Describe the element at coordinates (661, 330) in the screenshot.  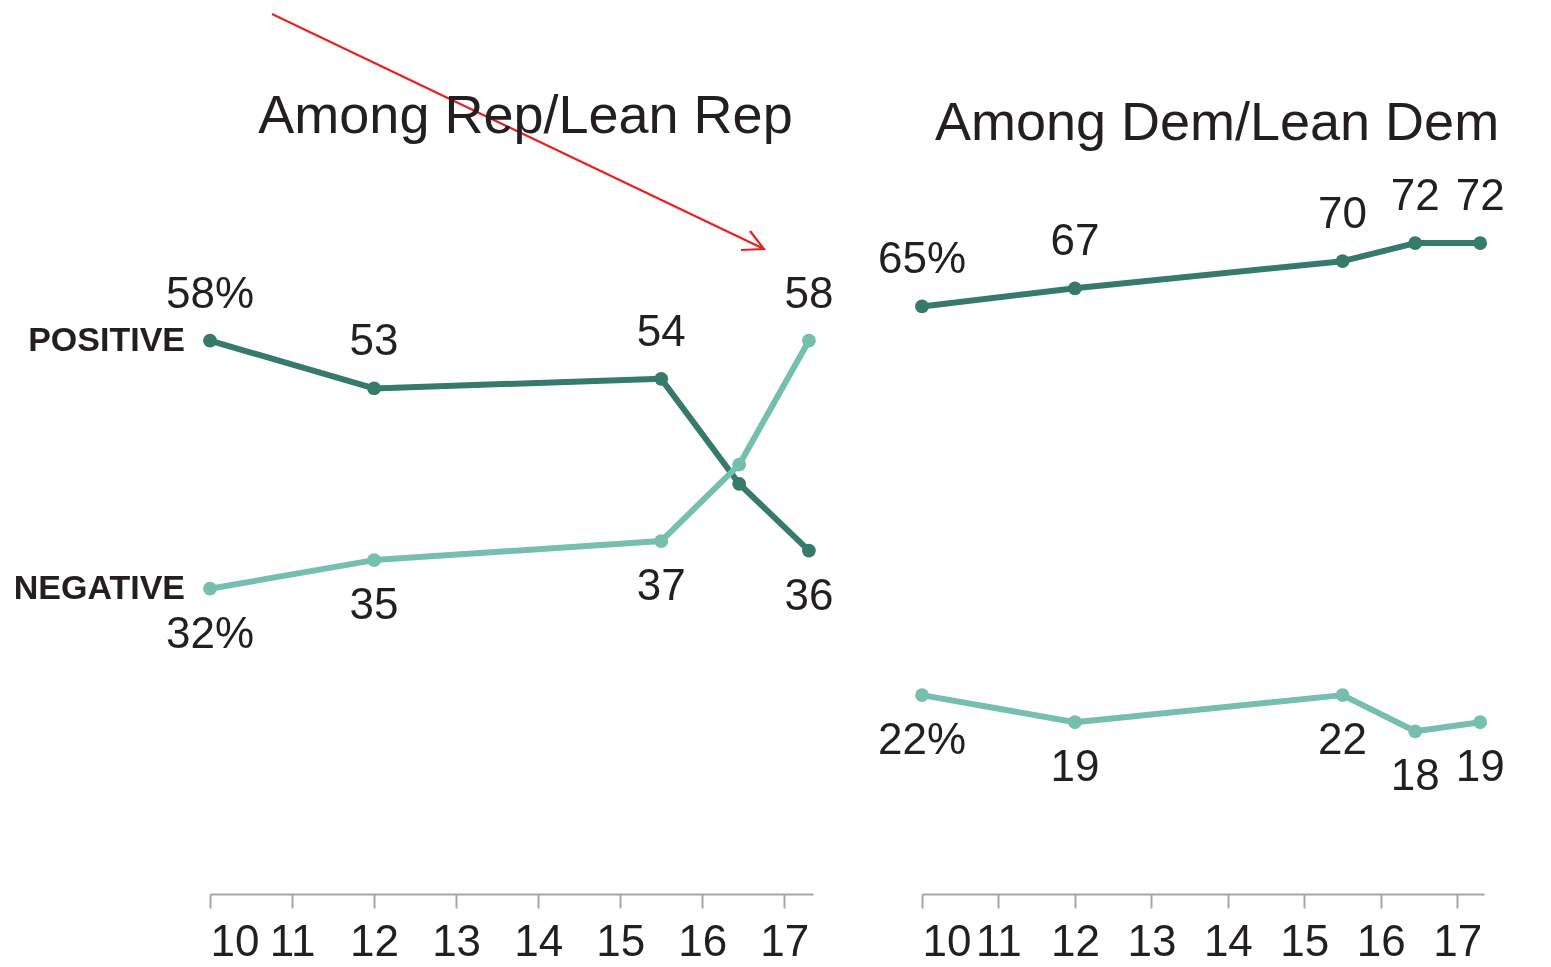
I see `data-label: 54` at that location.